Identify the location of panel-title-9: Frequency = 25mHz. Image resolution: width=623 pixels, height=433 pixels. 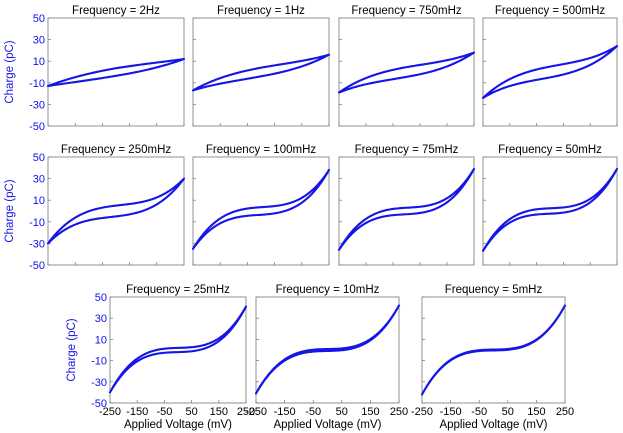
(178, 290).